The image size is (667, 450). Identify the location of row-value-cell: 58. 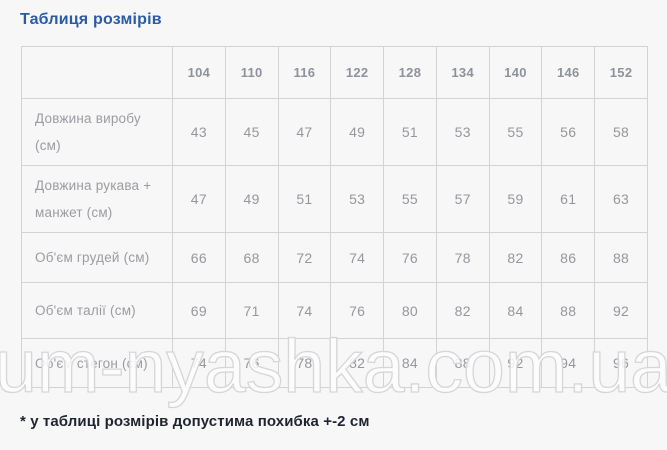
(621, 132).